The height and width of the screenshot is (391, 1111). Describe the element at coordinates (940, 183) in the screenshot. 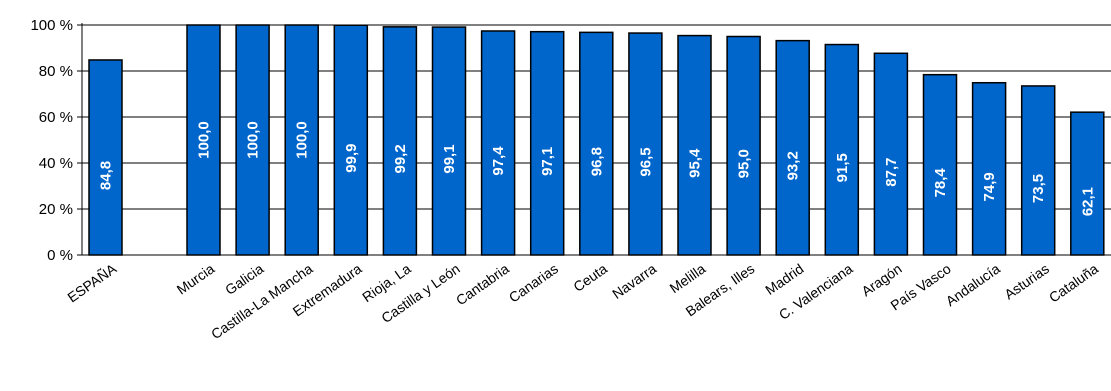

I see `bar-value-label: 78,4` at that location.